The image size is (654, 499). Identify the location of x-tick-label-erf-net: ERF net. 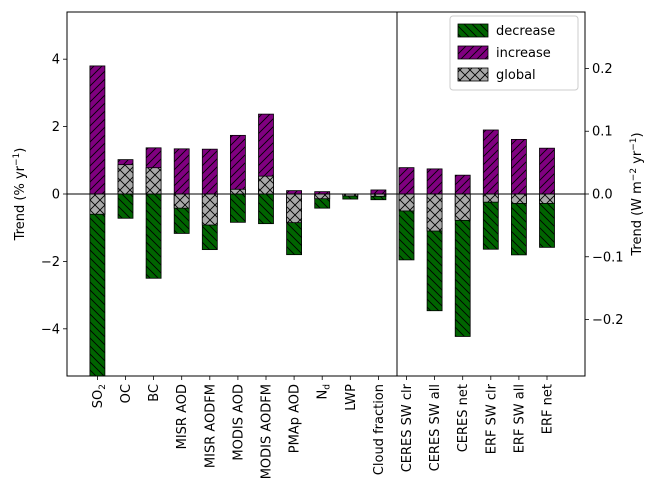
(548, 409).